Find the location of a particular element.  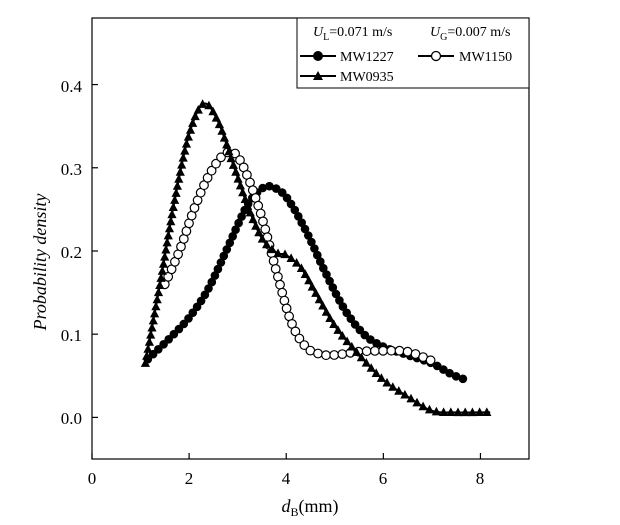

y-tick-label: 0.0 is located at coordinates (71, 418).